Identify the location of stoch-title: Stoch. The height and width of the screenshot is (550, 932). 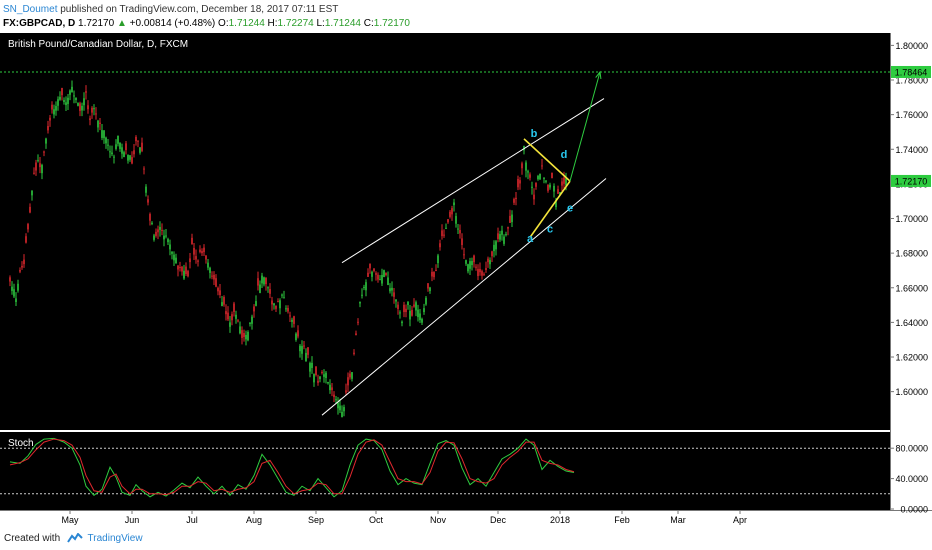
(21, 443).